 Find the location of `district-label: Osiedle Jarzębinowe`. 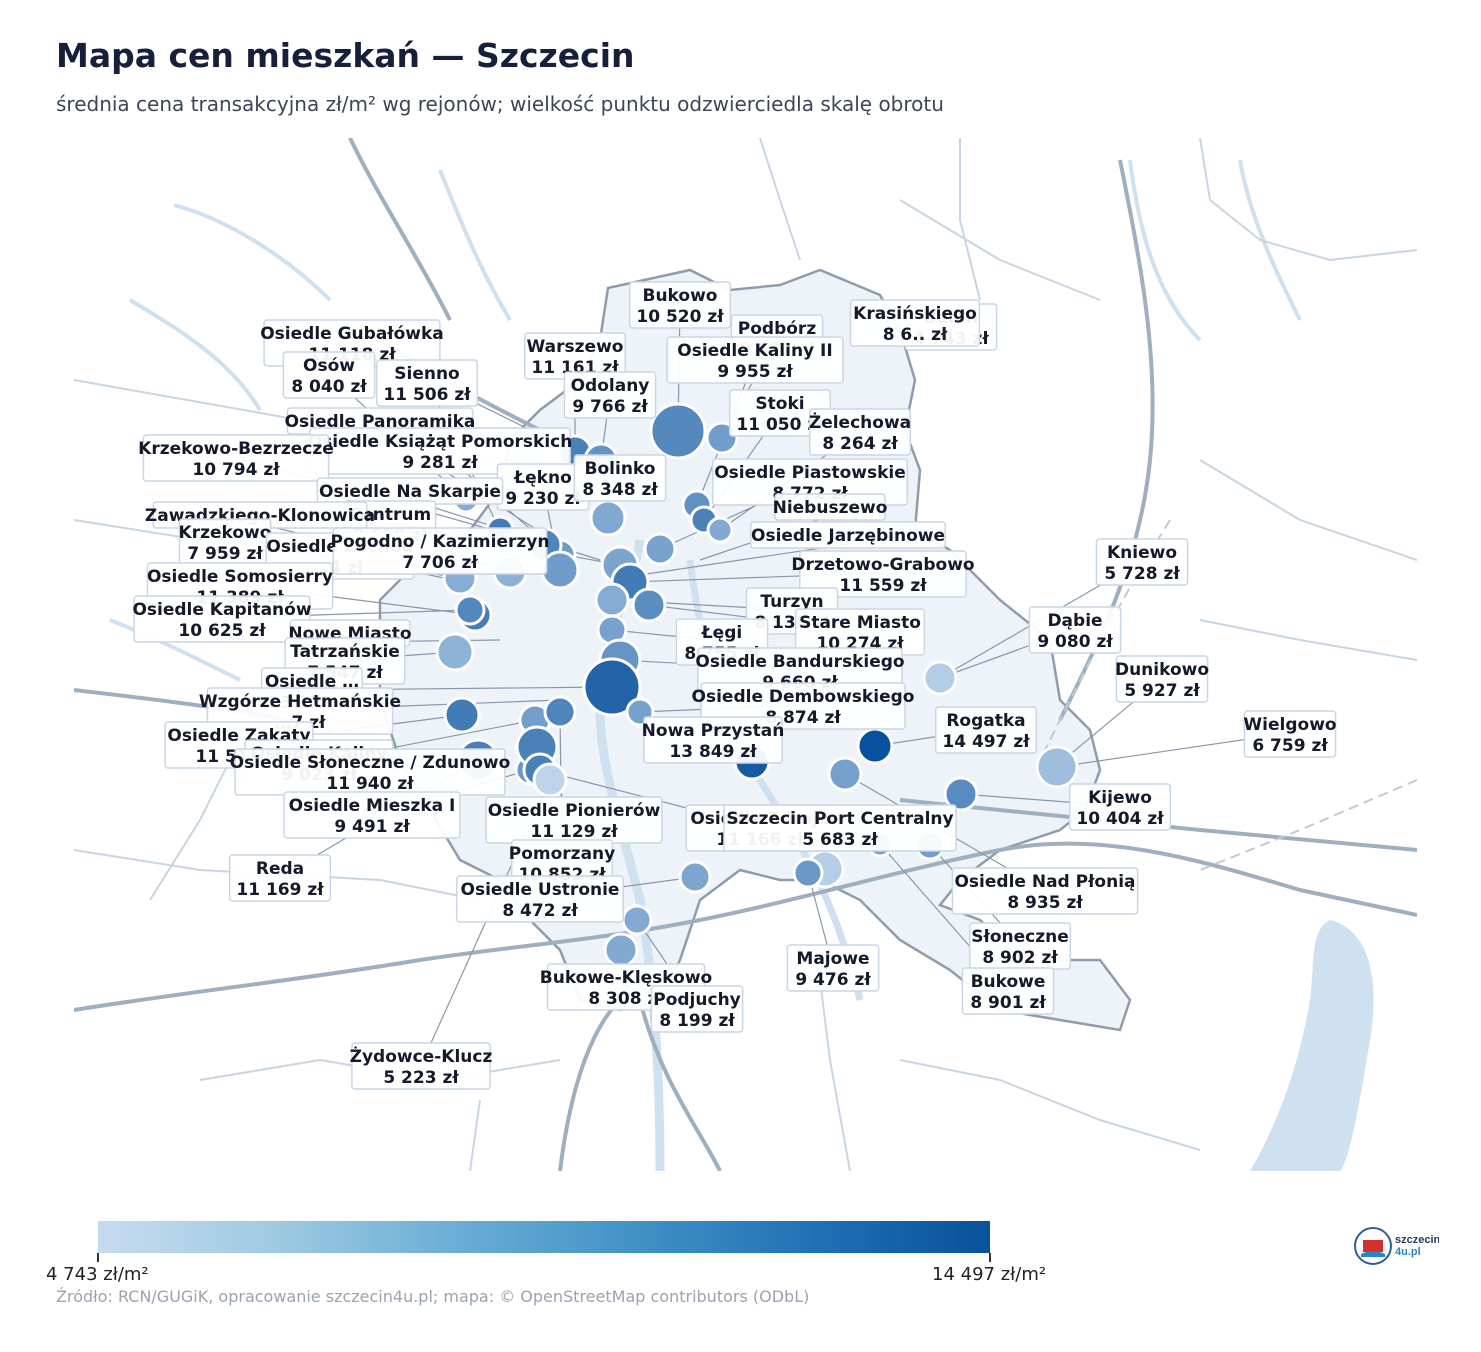

district-label: Osiedle Jarzębinowe is located at coordinates (848, 535).